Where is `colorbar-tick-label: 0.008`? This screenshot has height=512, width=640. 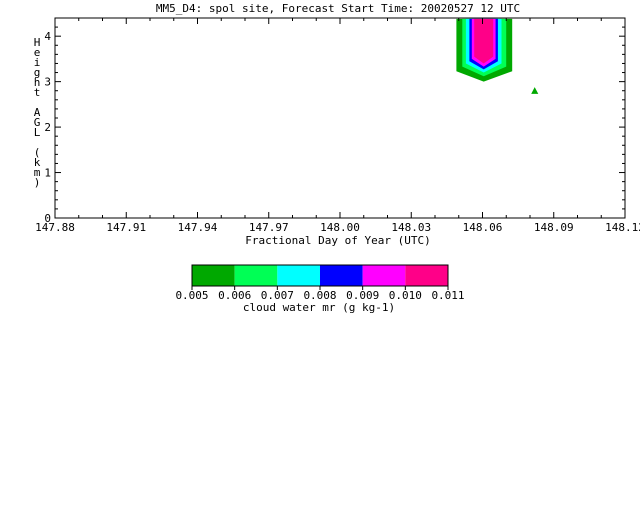
colorbar-tick-label: 0.008 is located at coordinates (319, 295).